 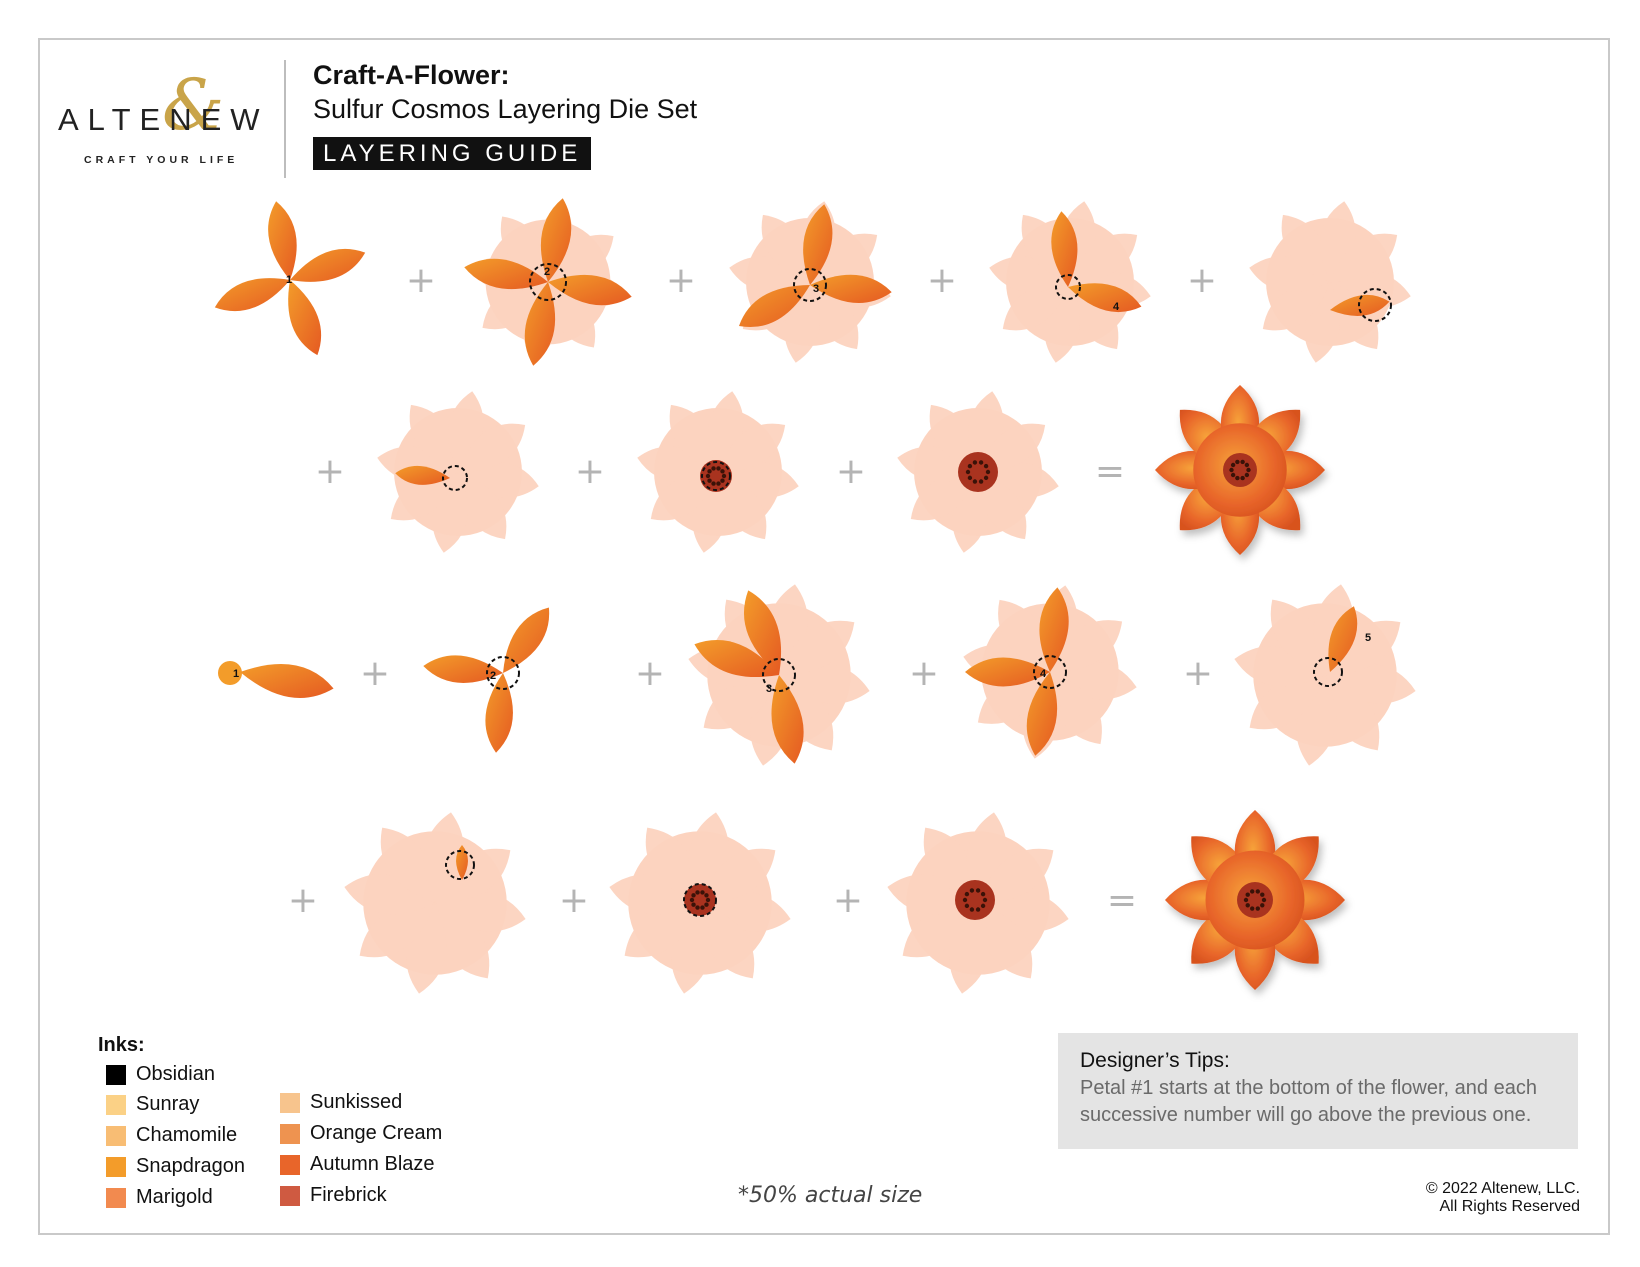 I want to click on tips-title: Designer’s Tips:, so click(x=1155, y=1060).